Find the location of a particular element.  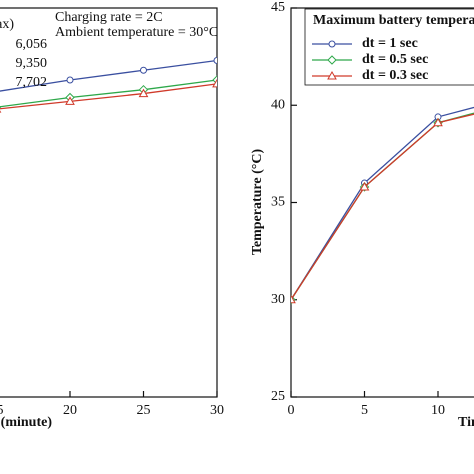

x-tick-label: 25 is located at coordinates (144, 410).